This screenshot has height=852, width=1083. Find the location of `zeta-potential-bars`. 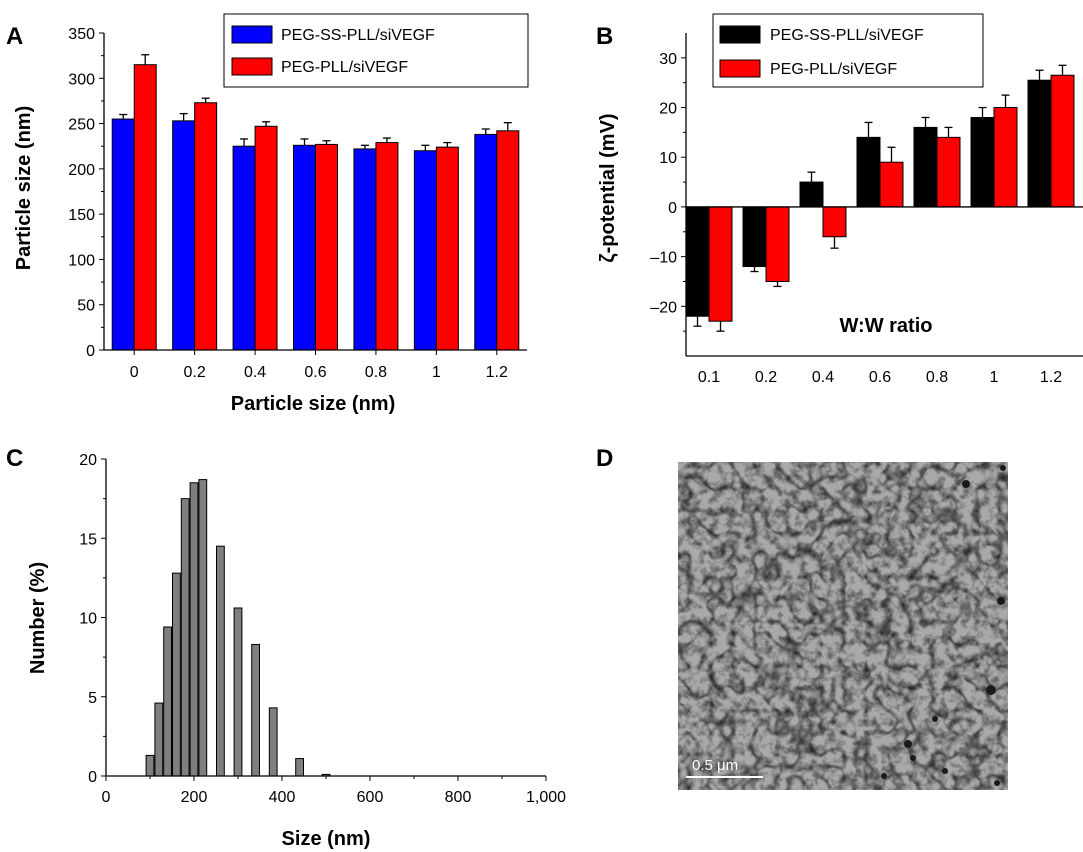

zeta-potential-bars is located at coordinates (880, 198).